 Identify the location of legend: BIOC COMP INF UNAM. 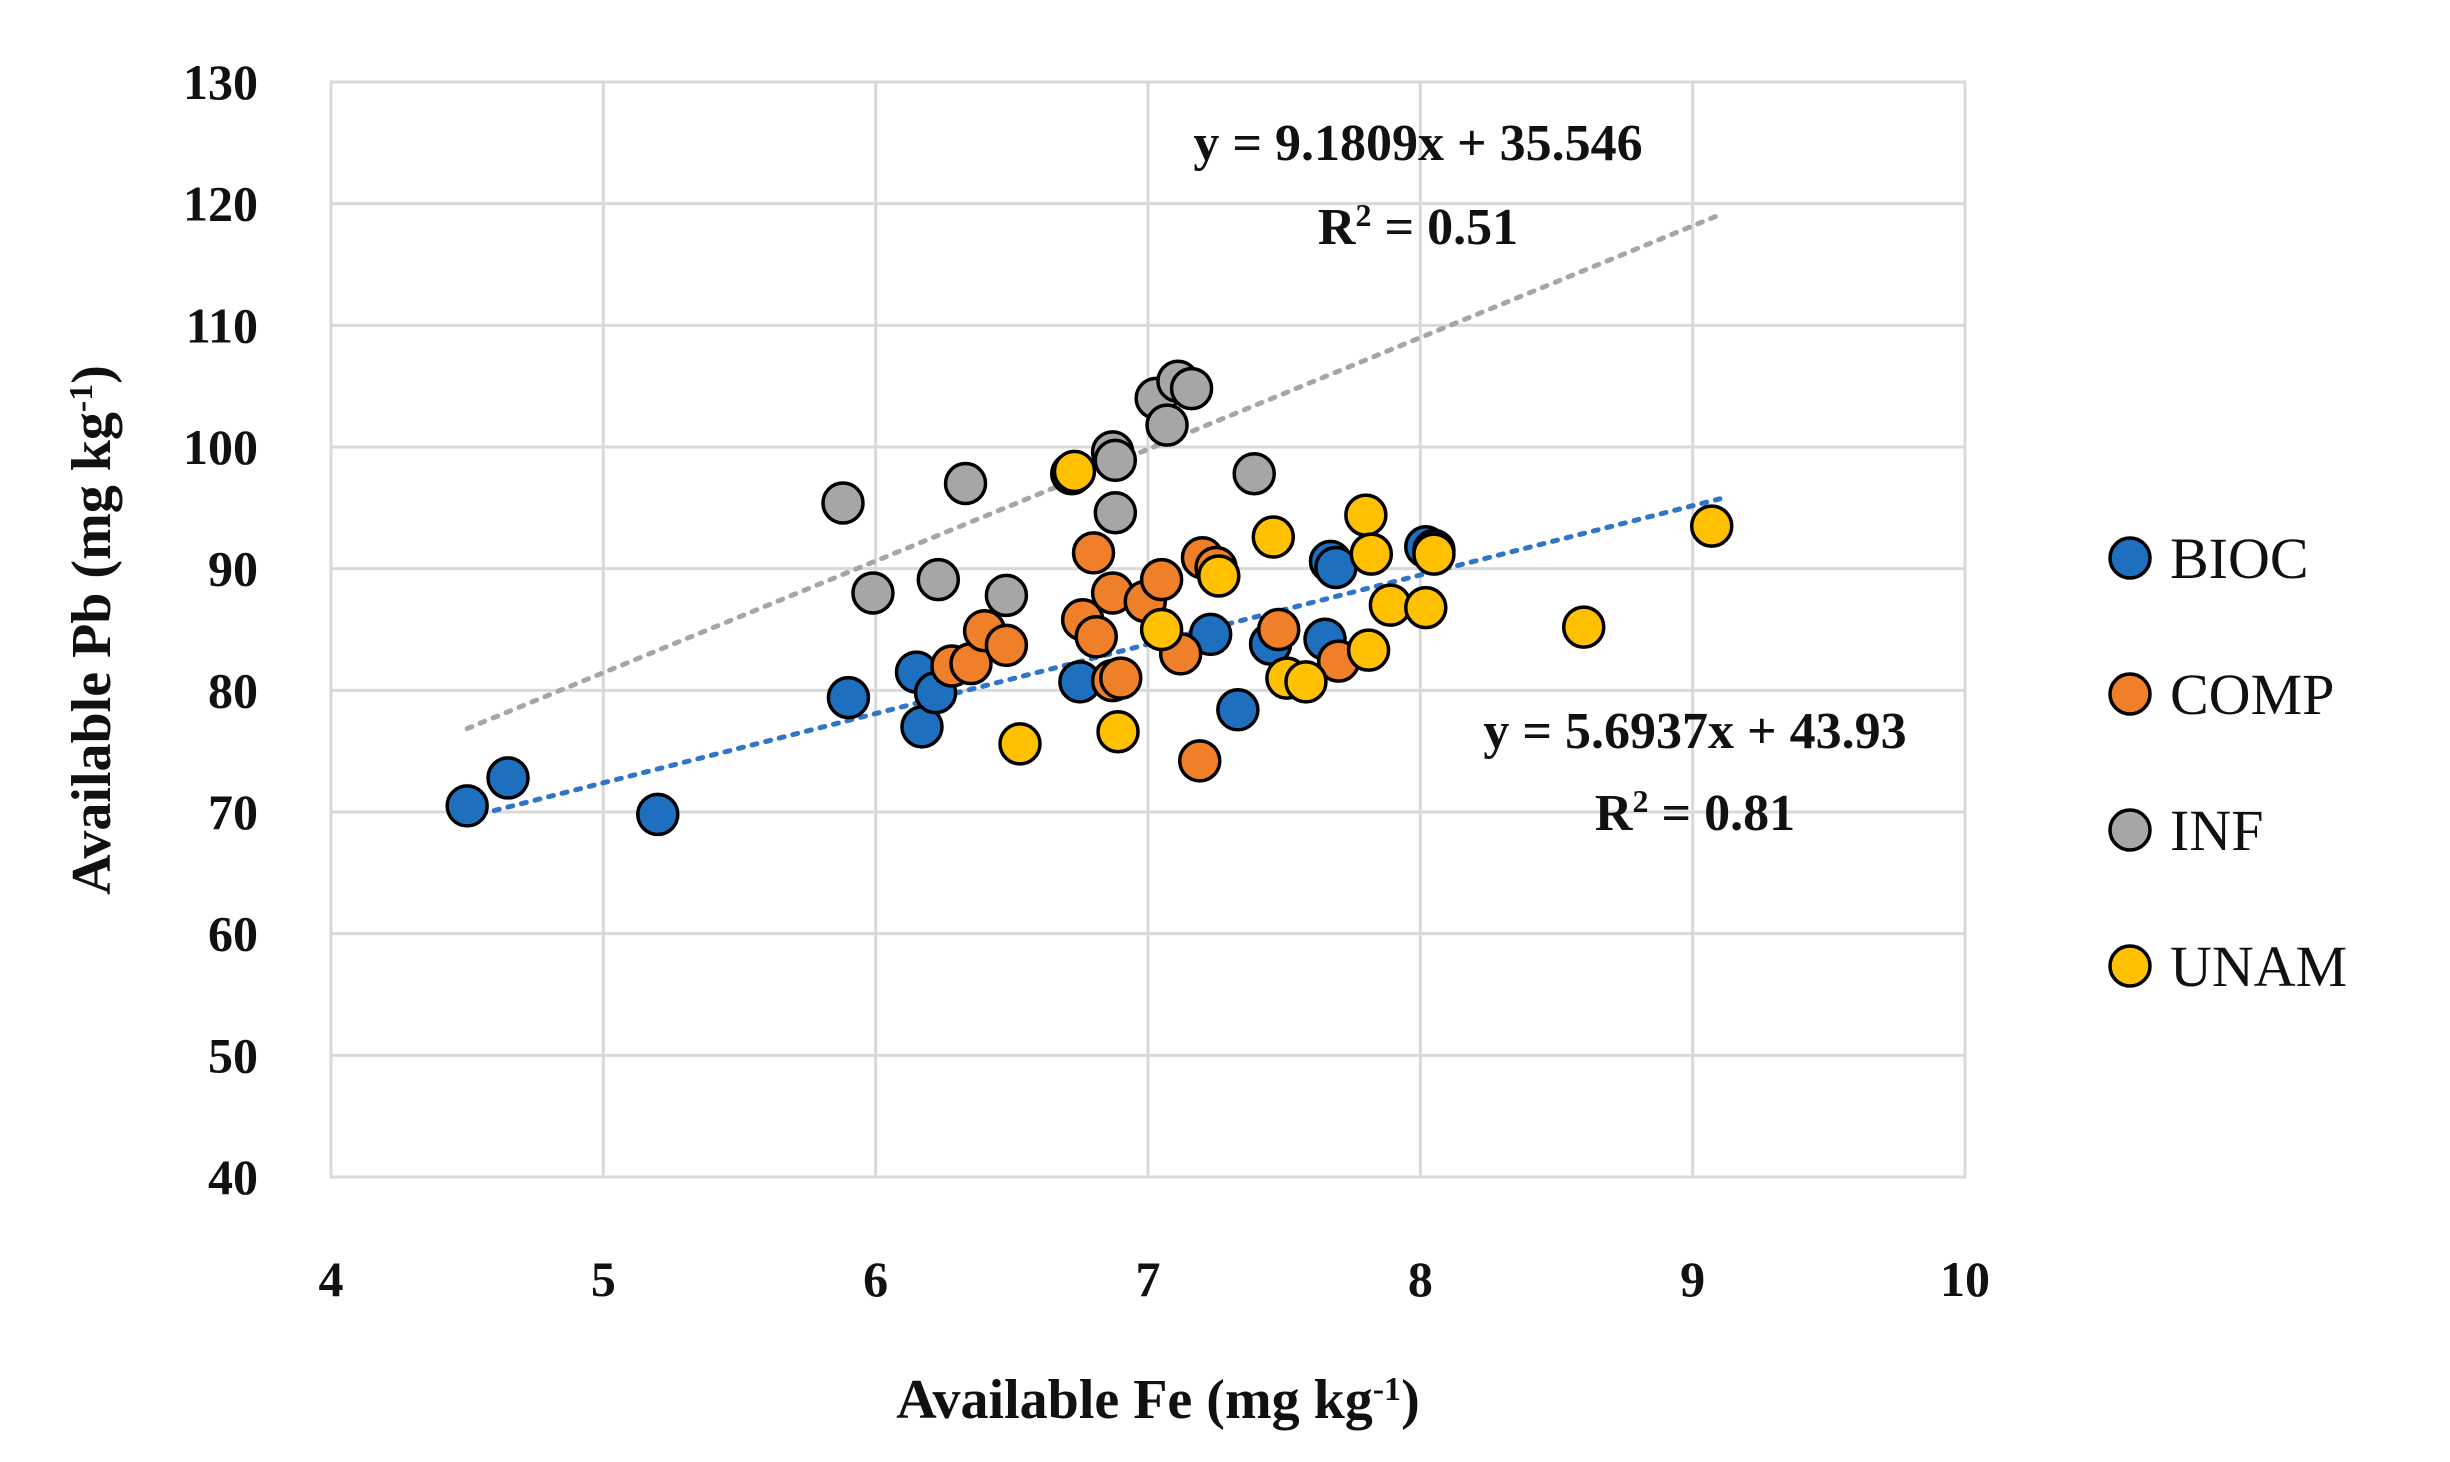
(2227, 762).